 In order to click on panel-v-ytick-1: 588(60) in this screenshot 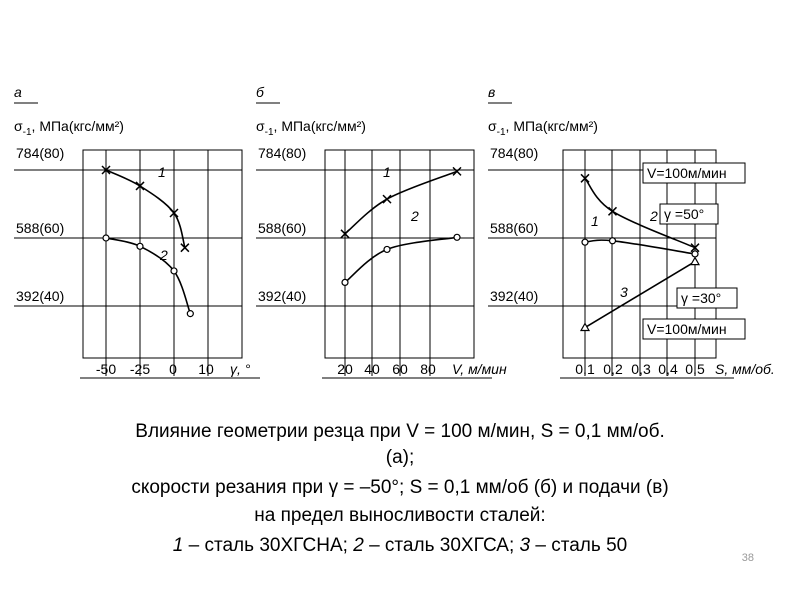, I will do `click(514, 228)`.